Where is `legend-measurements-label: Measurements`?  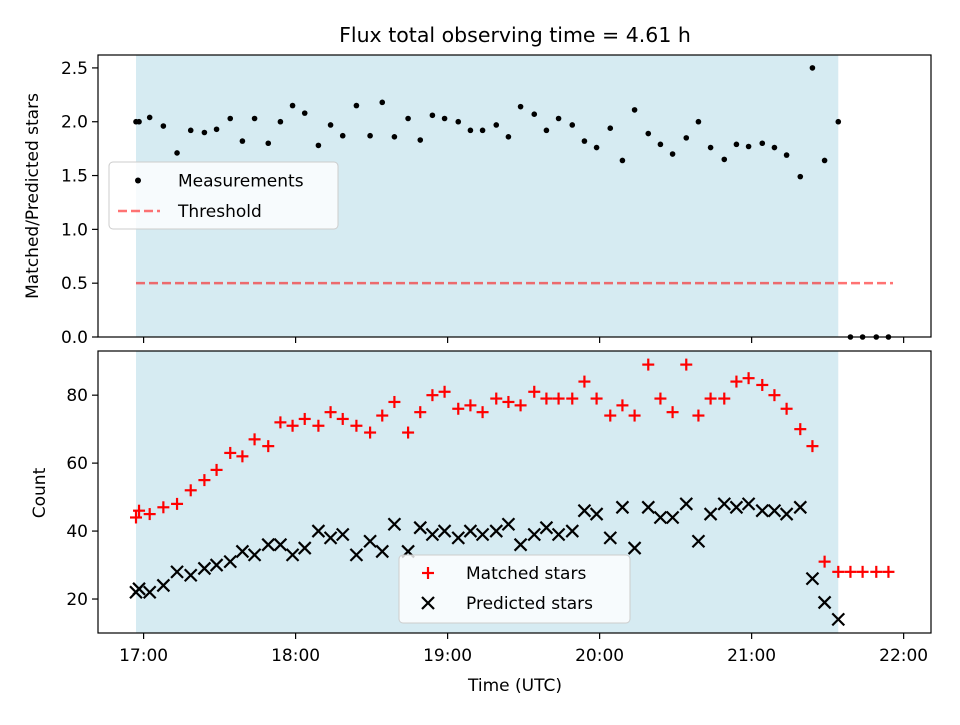 legend-measurements-label: Measurements is located at coordinates (241, 182).